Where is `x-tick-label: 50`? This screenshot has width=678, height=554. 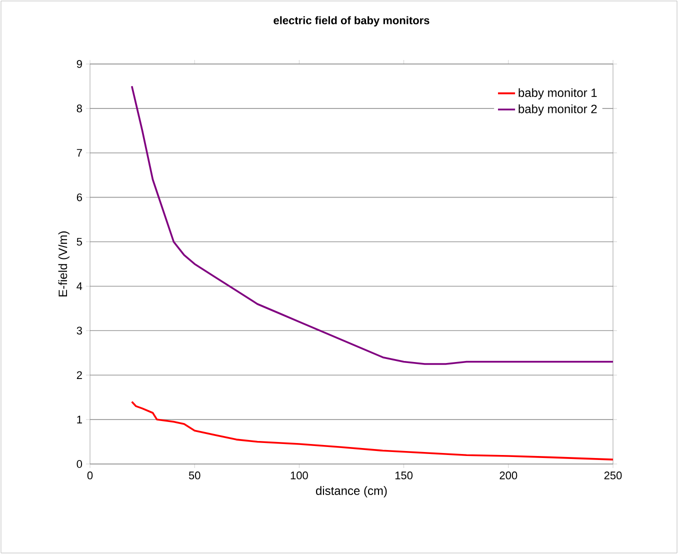
x-tick-label: 50 is located at coordinates (194, 476).